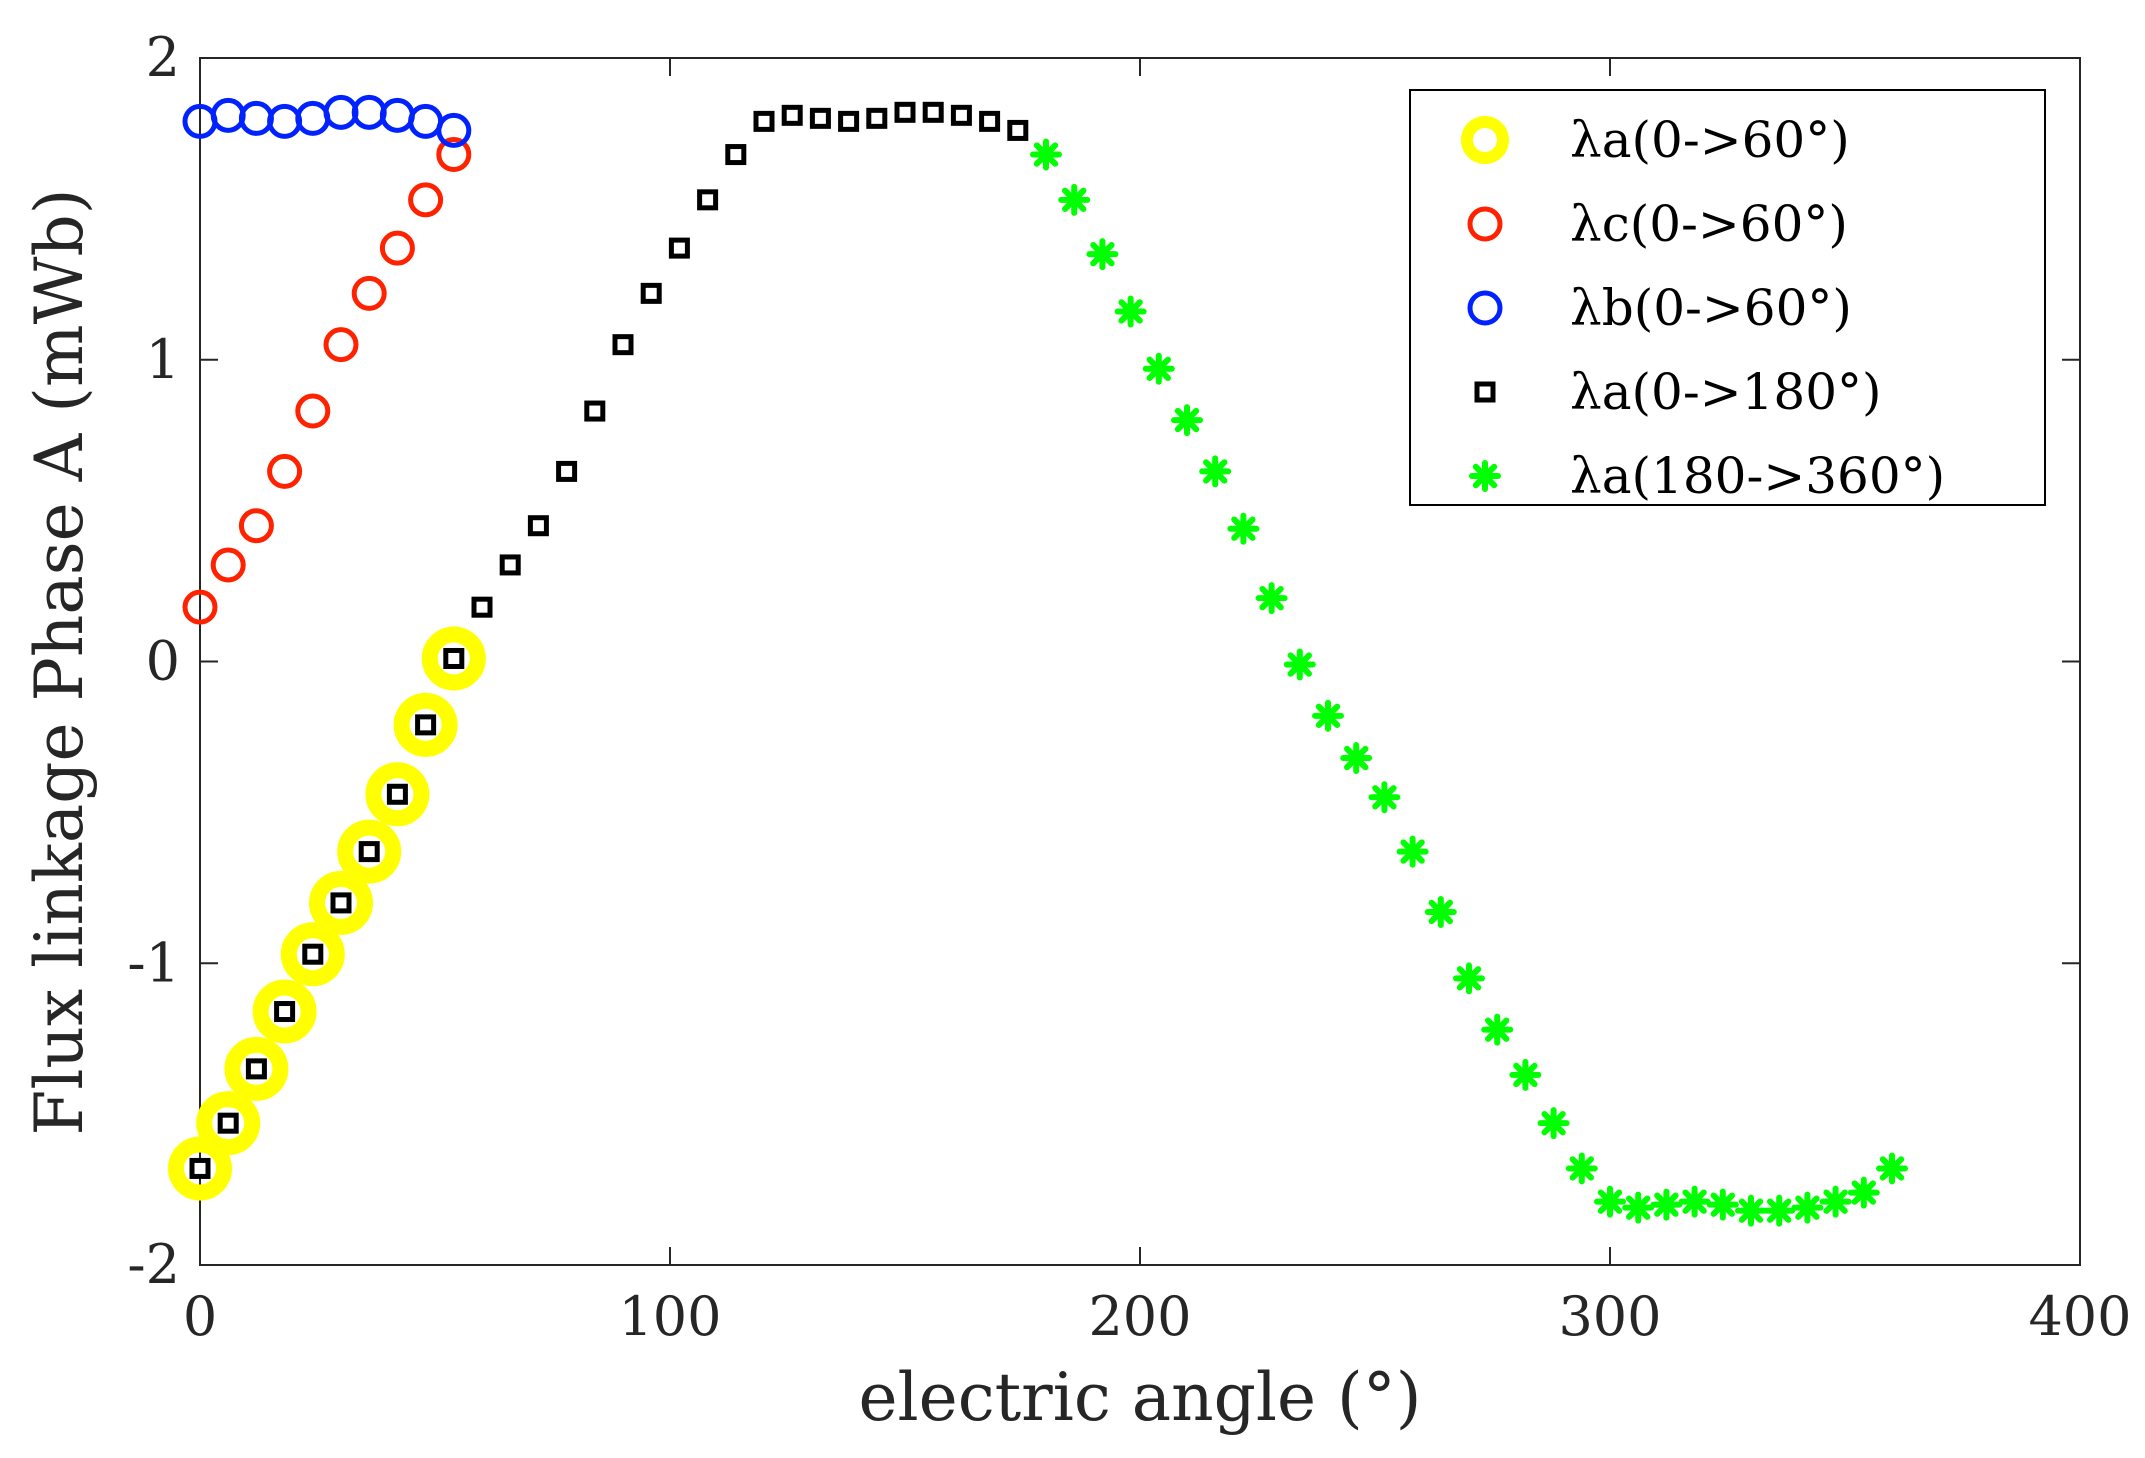 The width and height of the screenshot is (2145, 1458). I want to click on y-tick-label: -1, so click(153, 962).